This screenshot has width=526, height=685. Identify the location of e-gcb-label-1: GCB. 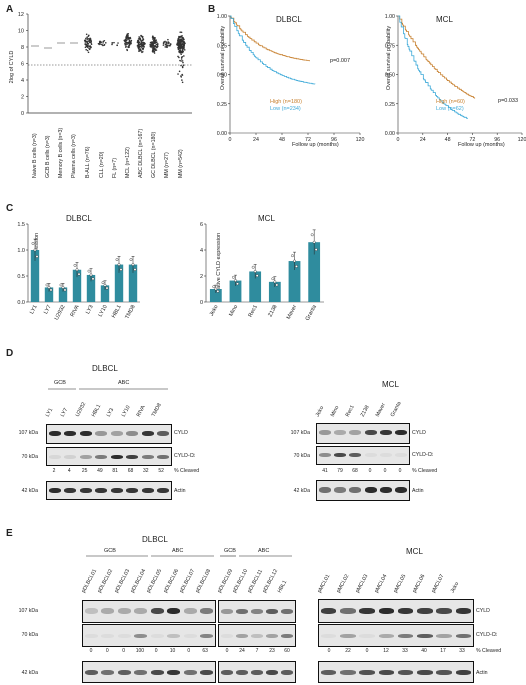
(110, 551).